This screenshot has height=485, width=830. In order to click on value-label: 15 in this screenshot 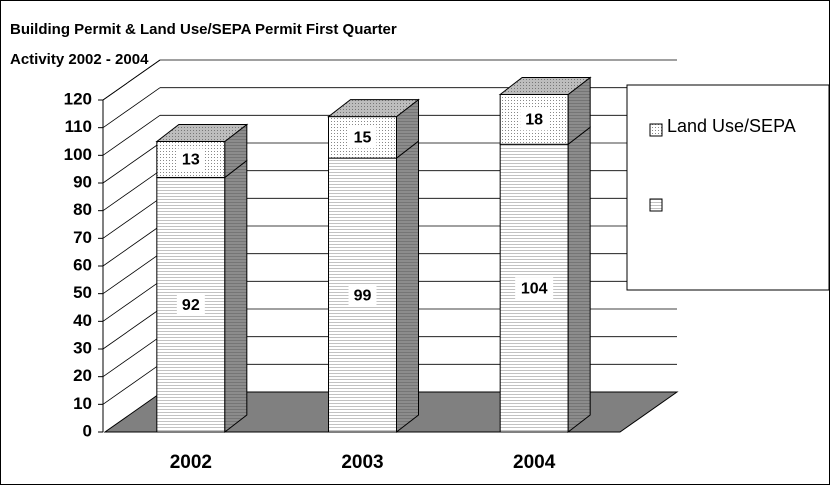, I will do `click(363, 138)`.